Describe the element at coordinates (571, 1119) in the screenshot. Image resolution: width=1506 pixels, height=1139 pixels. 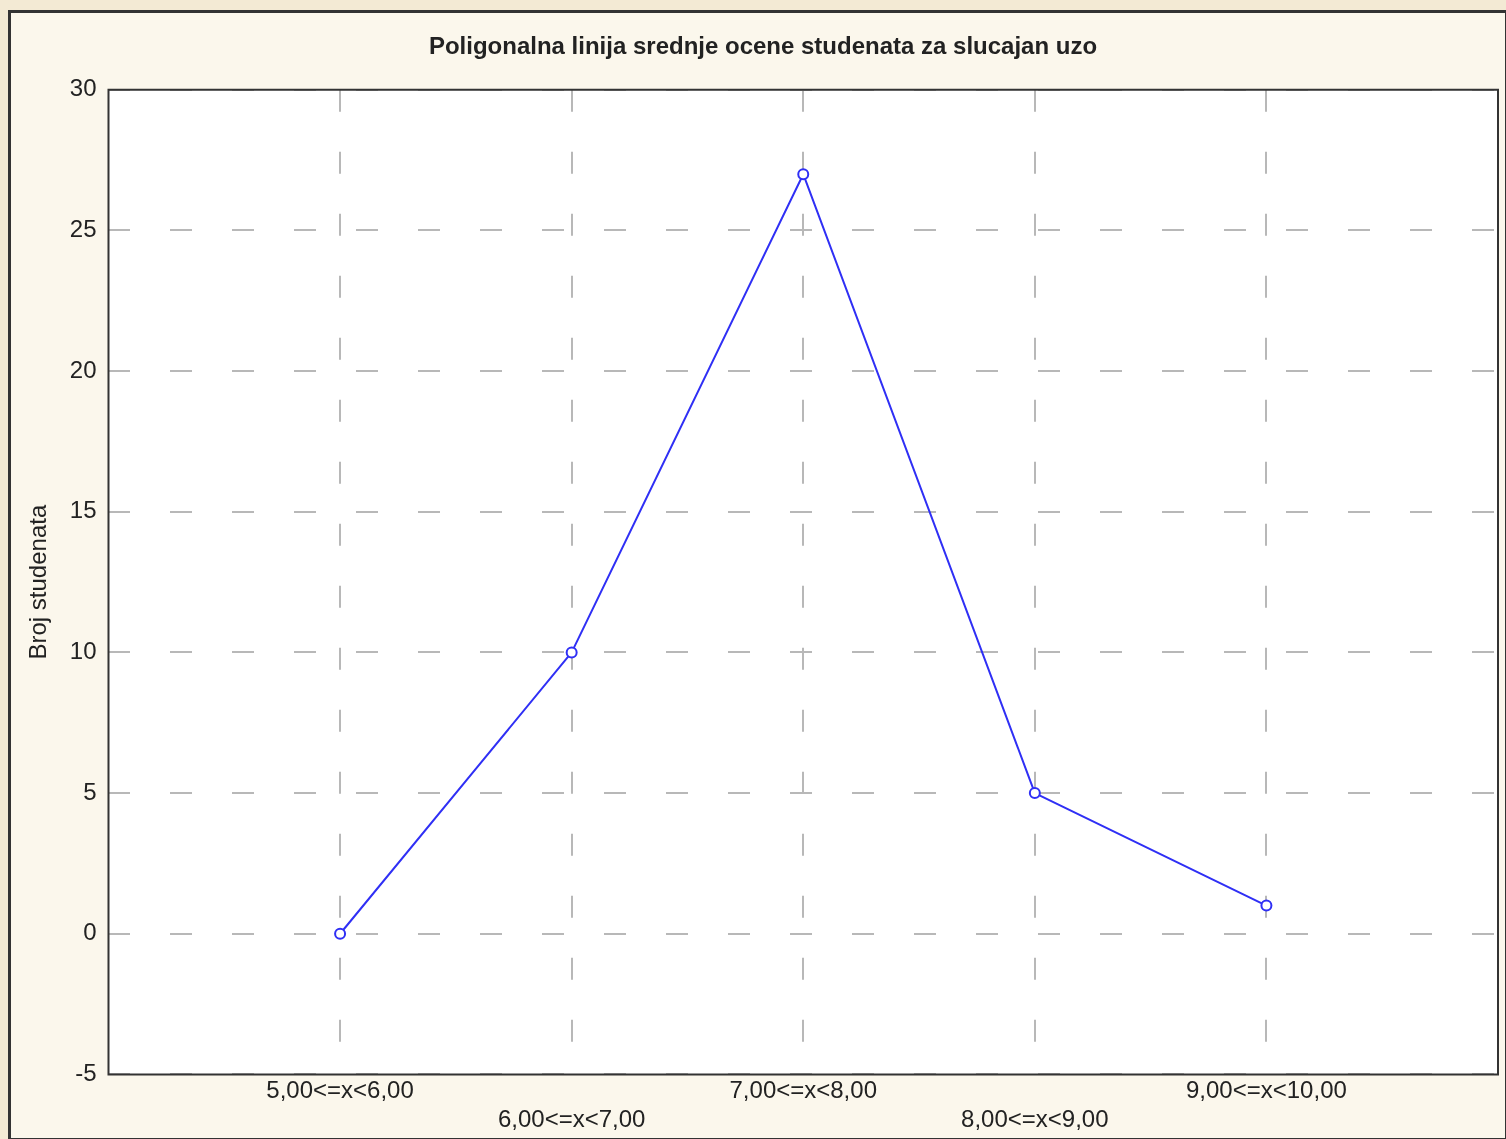
I see `x-tick-label: 6,00<=x<7,00` at that location.